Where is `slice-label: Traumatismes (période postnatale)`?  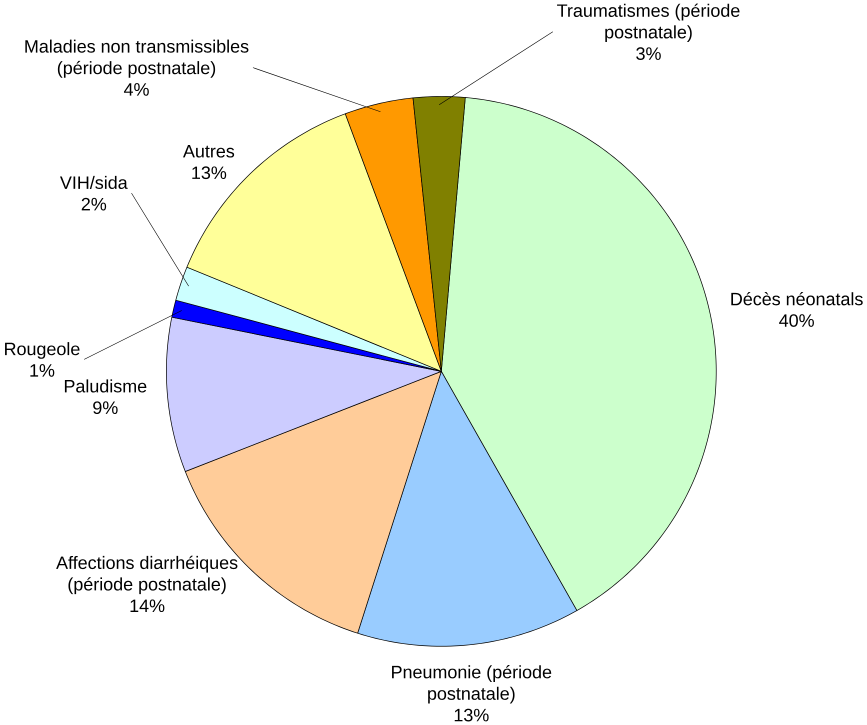
slice-label: Traumatismes (période postnatale) is located at coordinates (648, 23).